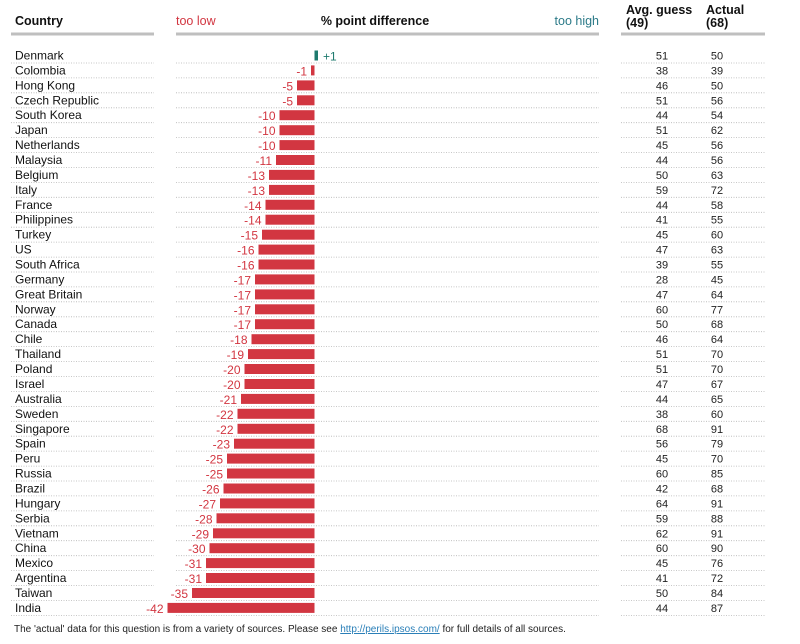 This screenshot has width=800, height=644. I want to click on actual-value: 64, so click(717, 340).